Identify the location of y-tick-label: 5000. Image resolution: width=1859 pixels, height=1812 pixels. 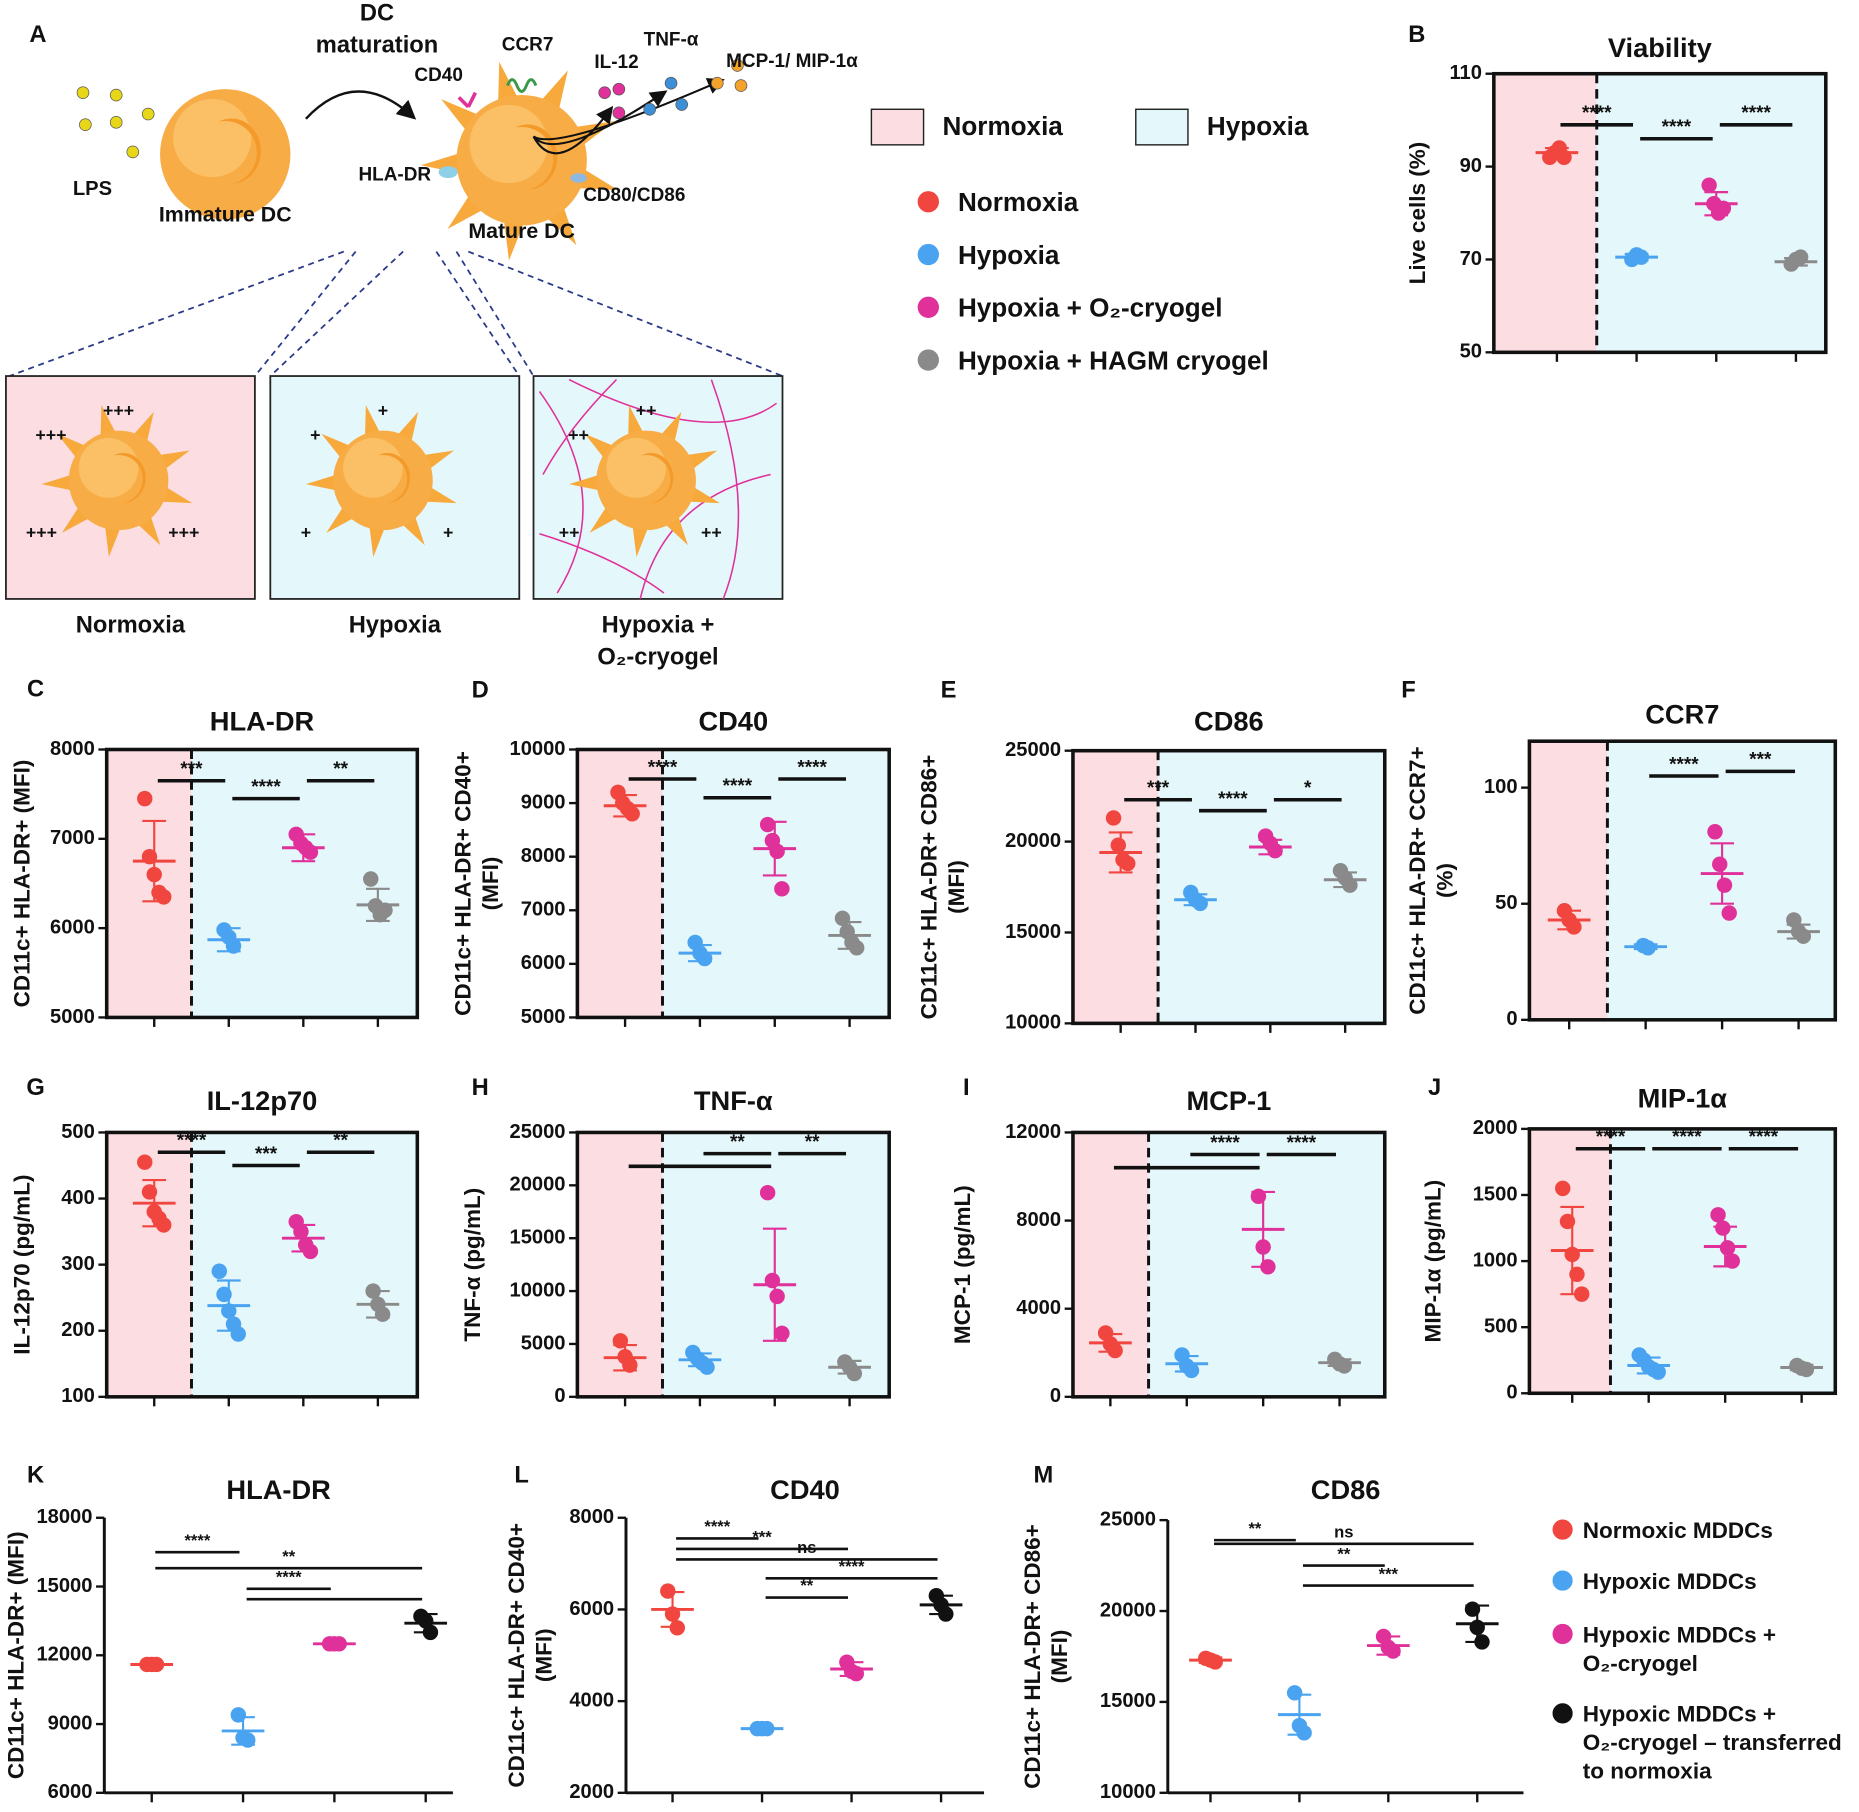
(543, 1343).